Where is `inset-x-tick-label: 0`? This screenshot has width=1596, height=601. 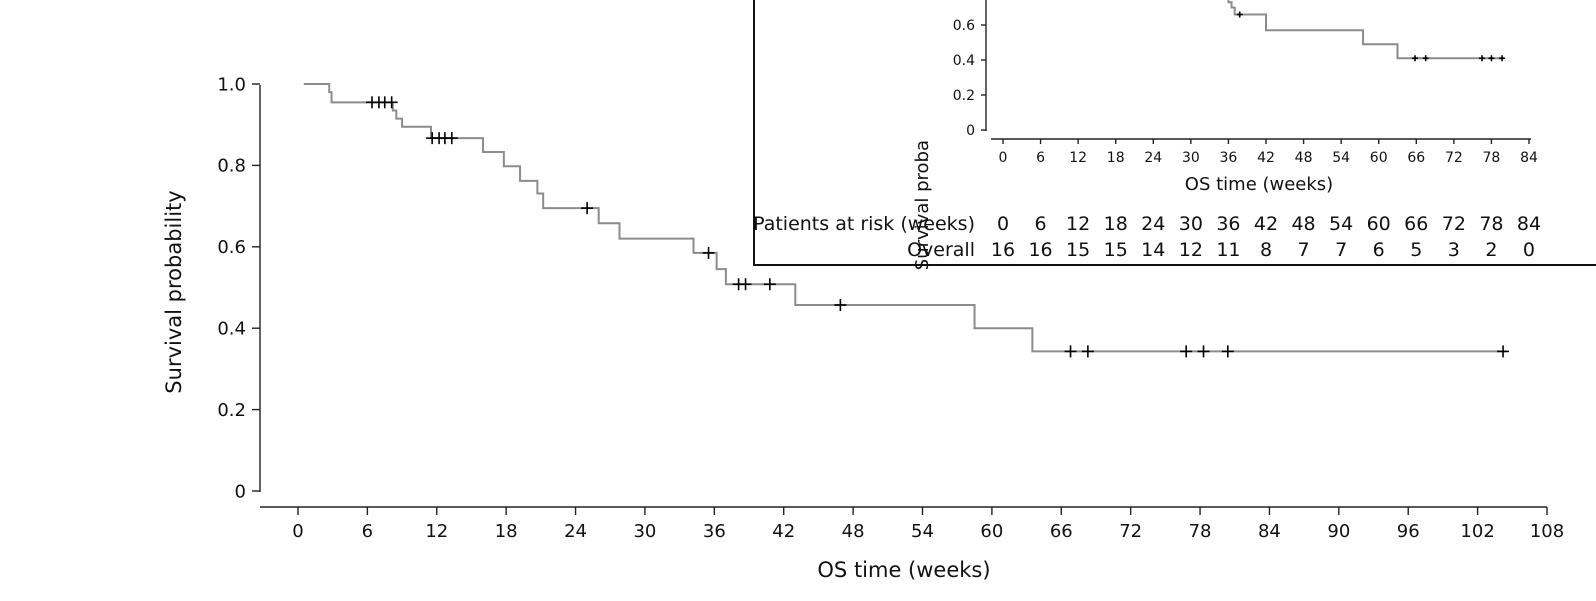
inset-x-tick-label: 0 is located at coordinates (1003, 158).